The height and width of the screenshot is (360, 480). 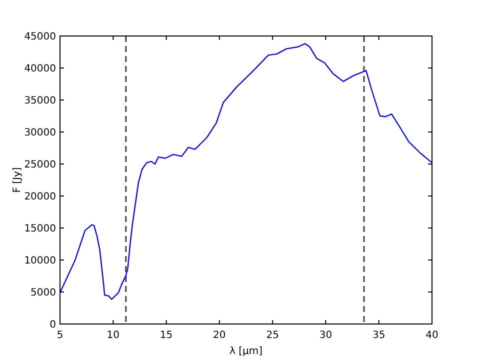 I want to click on y-tick-label: 10000, so click(x=40, y=261).